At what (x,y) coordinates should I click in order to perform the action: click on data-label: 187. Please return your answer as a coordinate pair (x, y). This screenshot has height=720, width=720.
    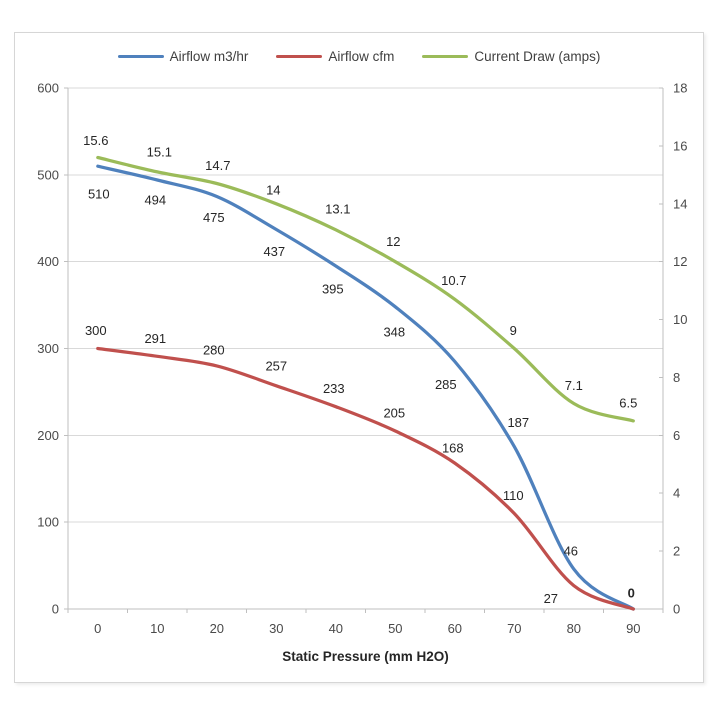
    Looking at the image, I should click on (518, 422).